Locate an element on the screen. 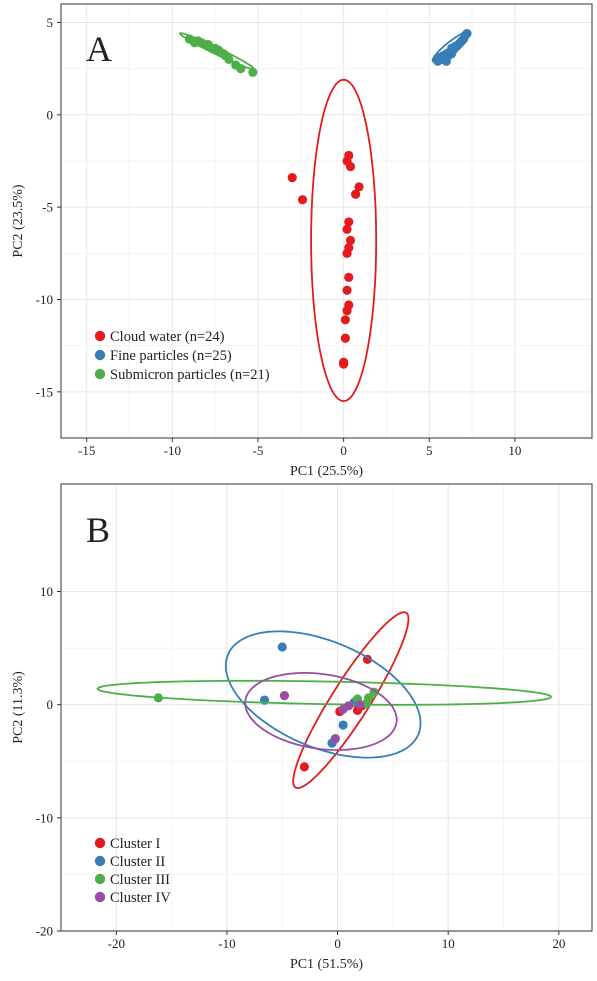  x-tick-label: -15 is located at coordinates (86, 450).